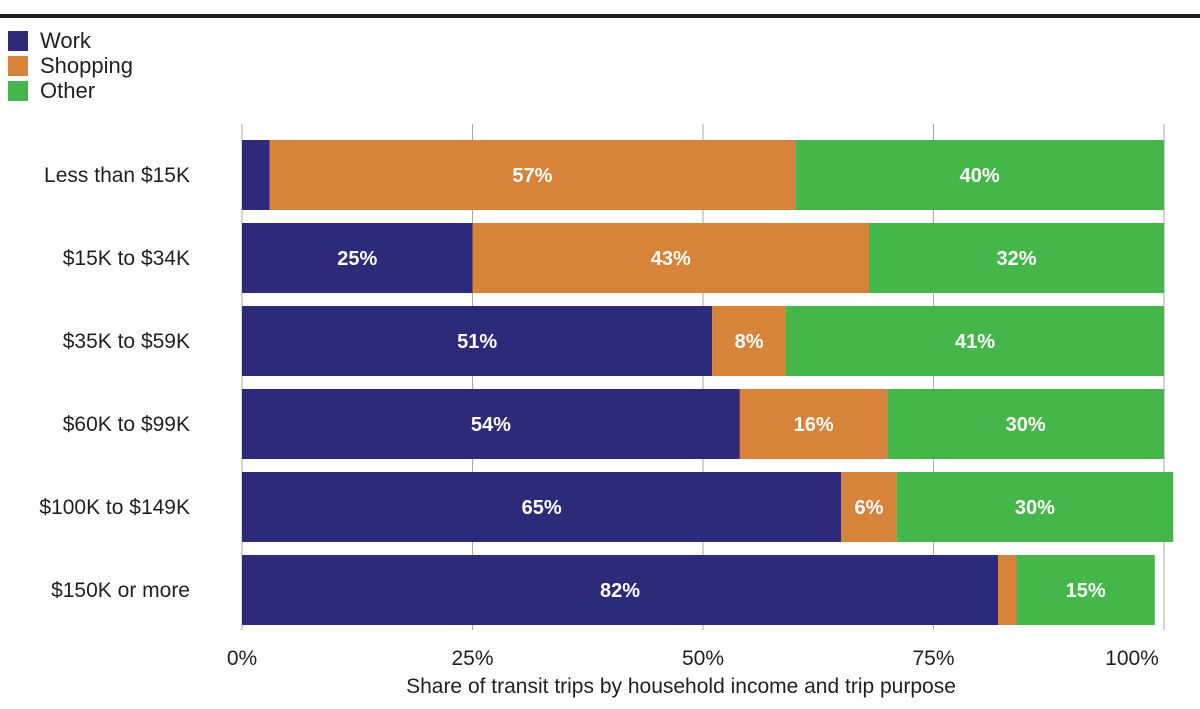 This screenshot has height=709, width=1200. I want to click on x-tick-labels: 0% 25% 50% 75% 100%, so click(693, 658).